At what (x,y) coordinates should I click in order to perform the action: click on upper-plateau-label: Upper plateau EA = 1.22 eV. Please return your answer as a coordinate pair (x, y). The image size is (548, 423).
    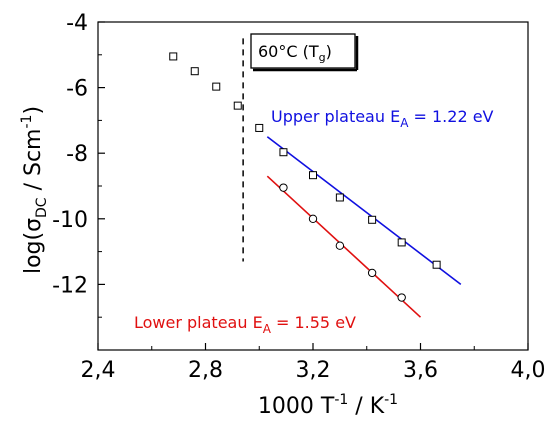
    Looking at the image, I should click on (382, 118).